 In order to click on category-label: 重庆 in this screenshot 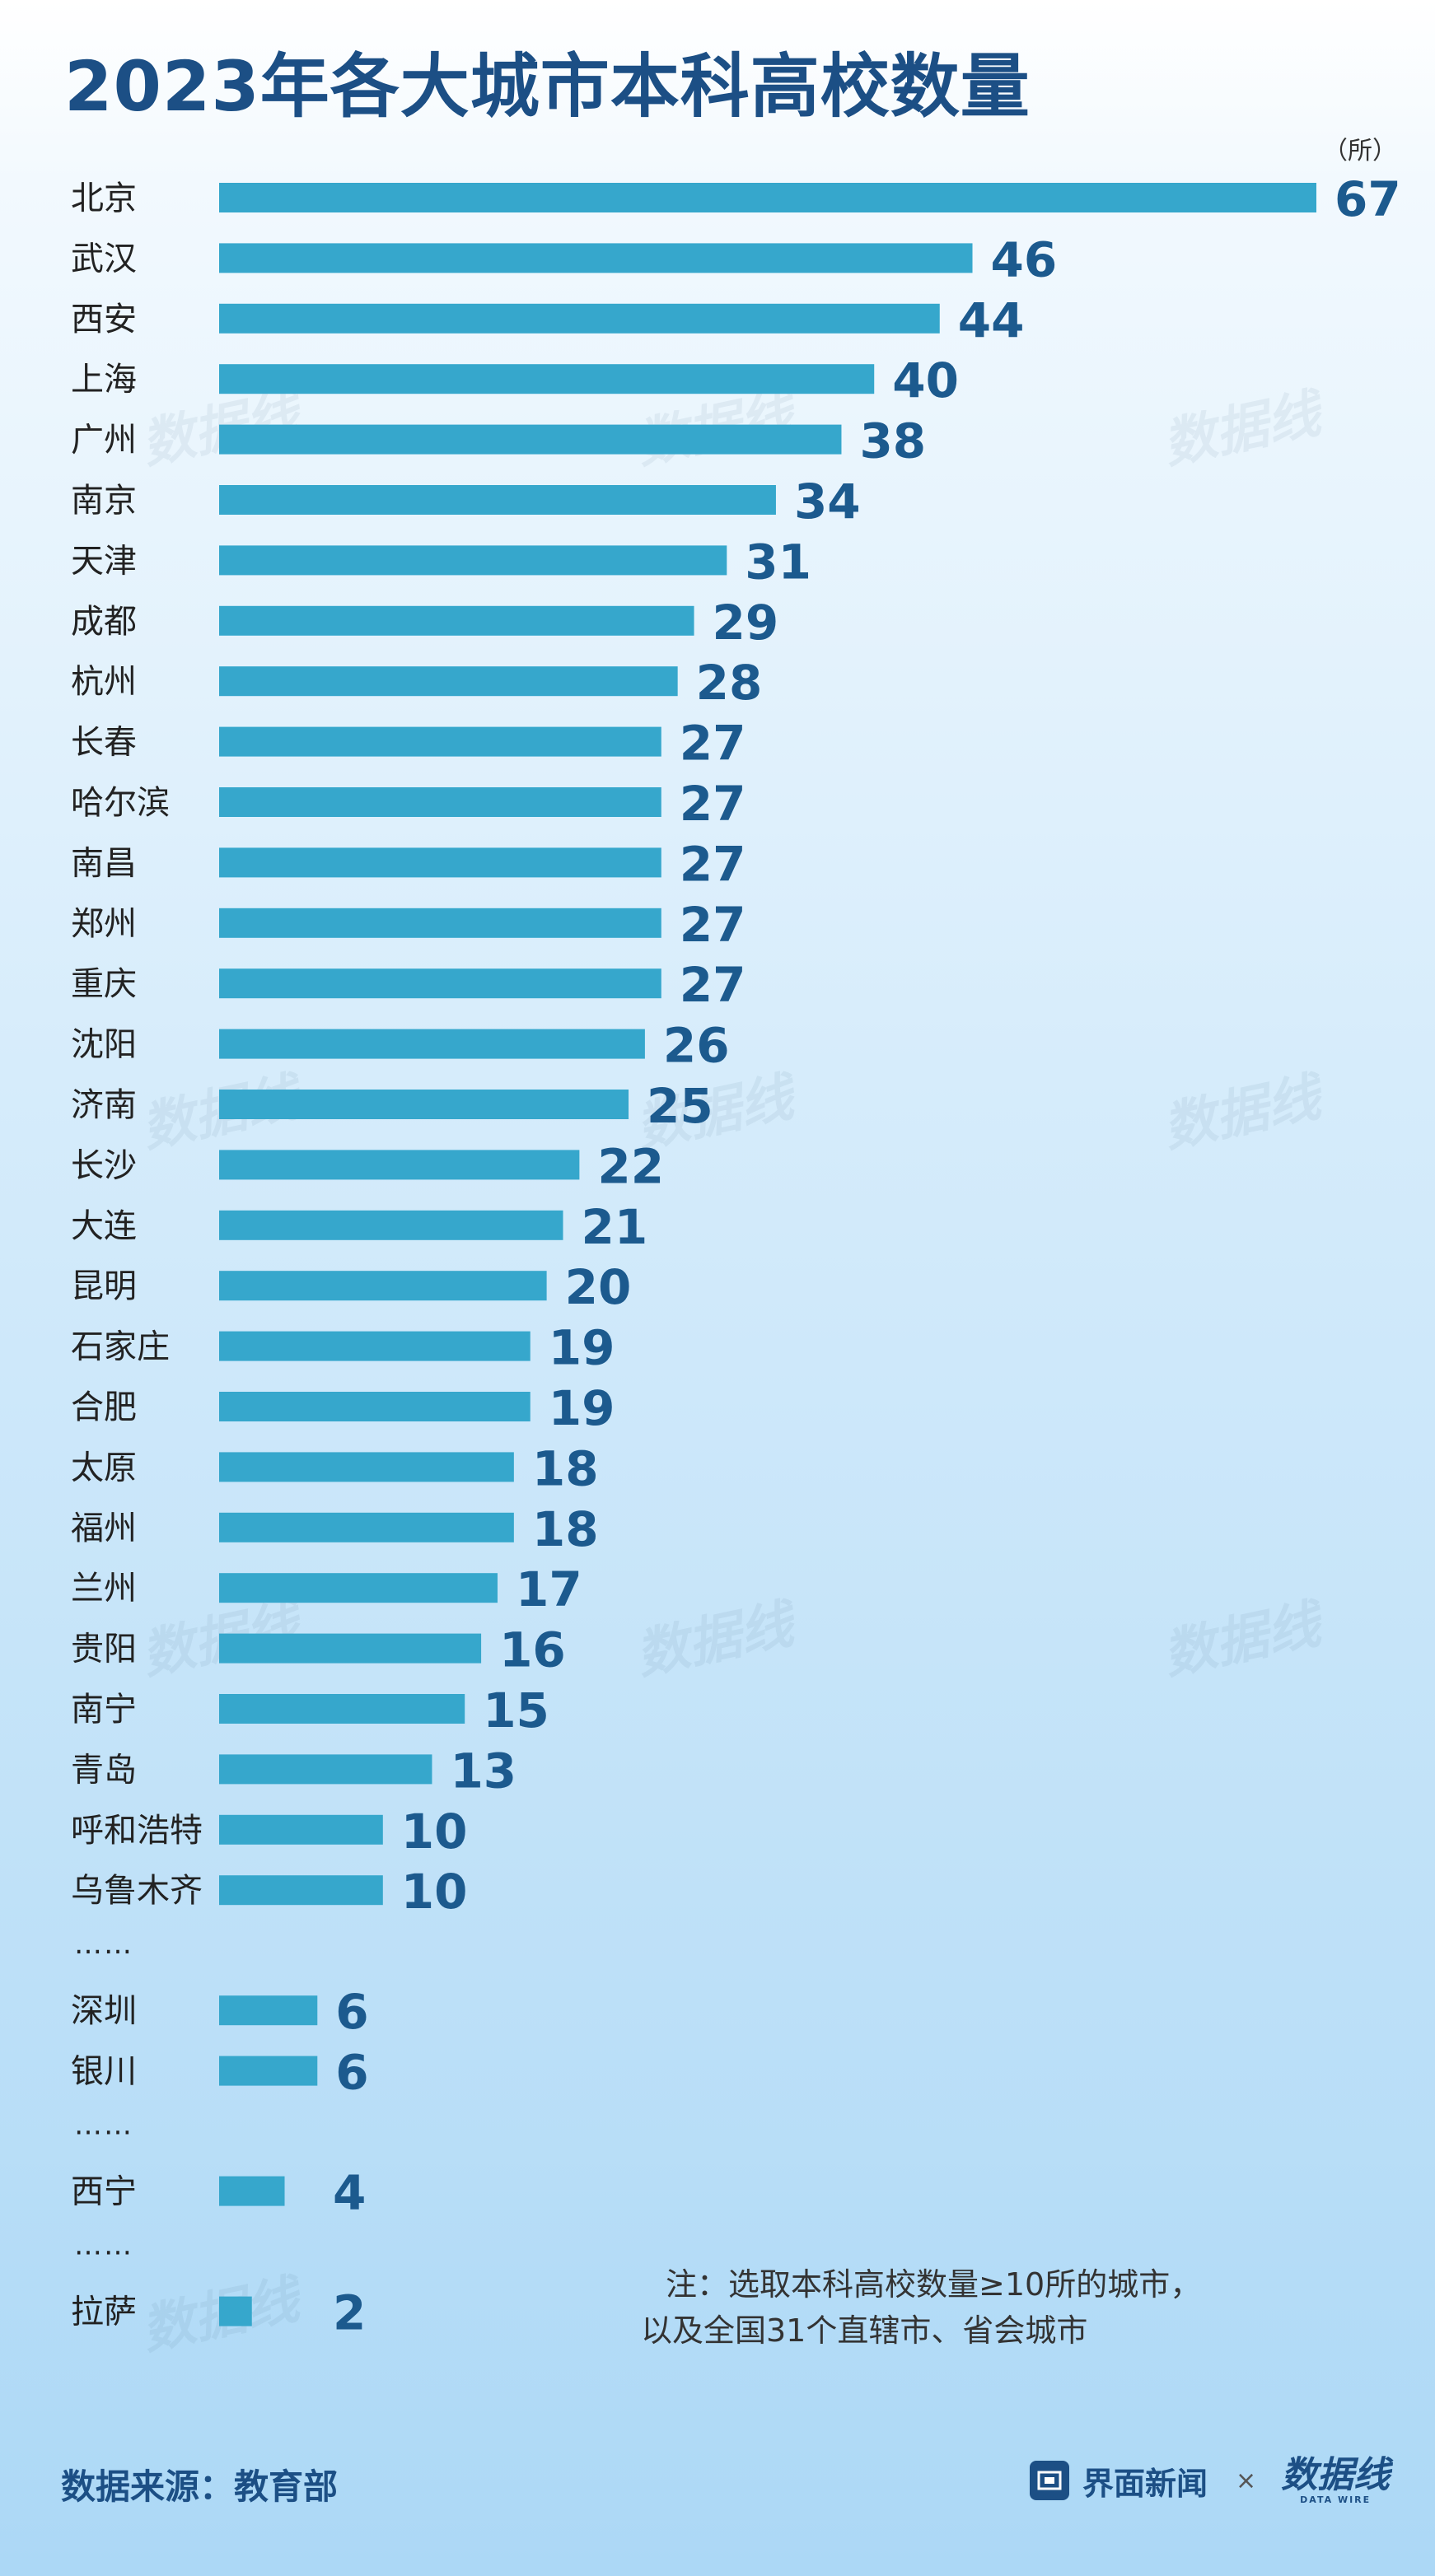, I will do `click(104, 984)`.